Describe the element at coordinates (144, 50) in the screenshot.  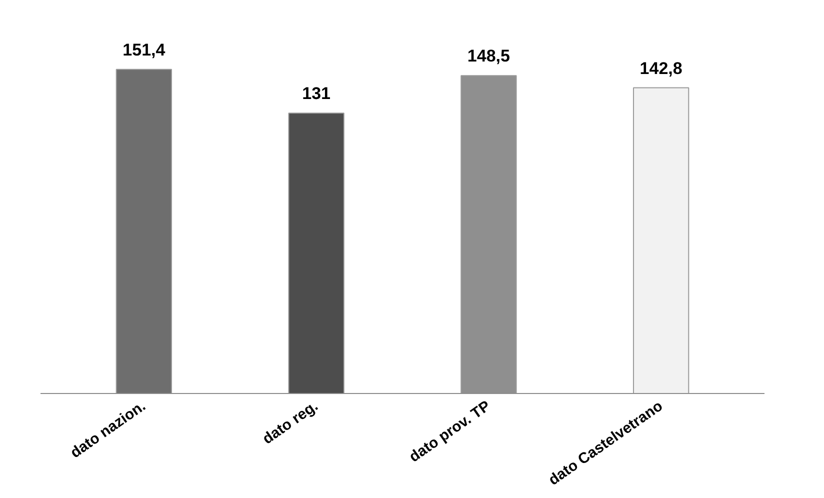
I see `data-label: 151,4` at that location.